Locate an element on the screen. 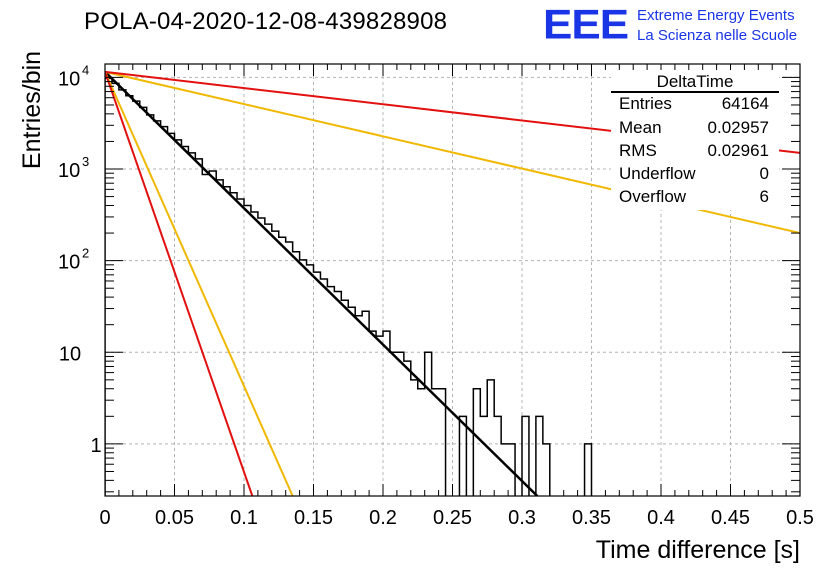  x-tick-label: 0.4 is located at coordinates (661, 518).